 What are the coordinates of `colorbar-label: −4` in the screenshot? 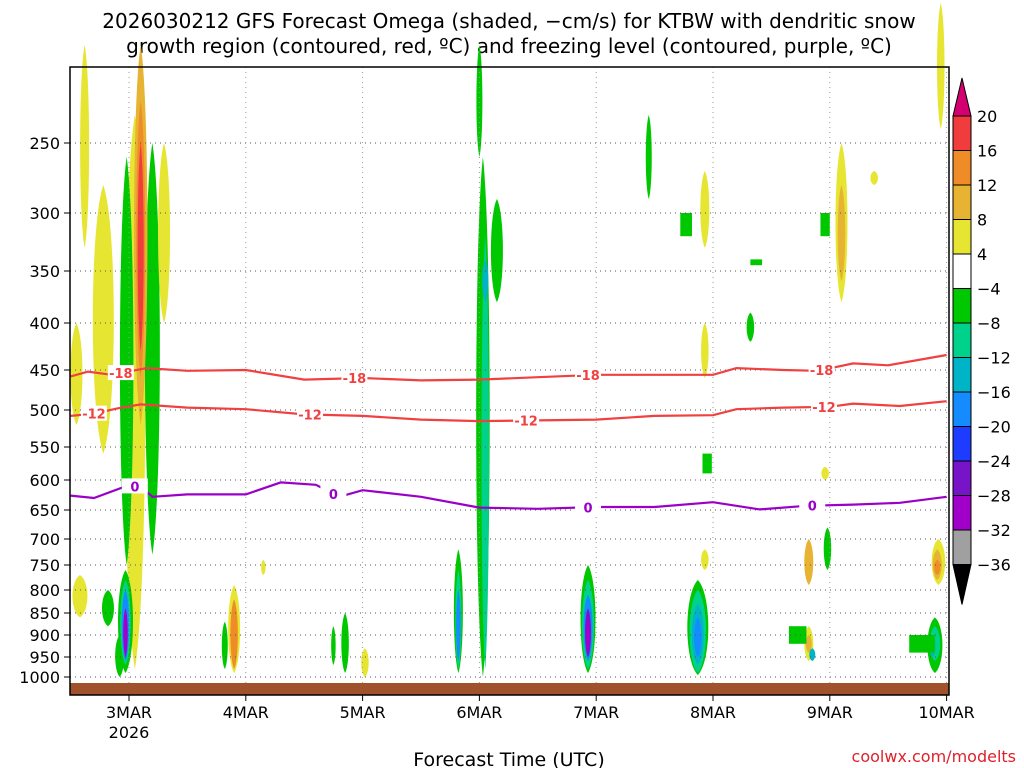 It's located at (989, 289).